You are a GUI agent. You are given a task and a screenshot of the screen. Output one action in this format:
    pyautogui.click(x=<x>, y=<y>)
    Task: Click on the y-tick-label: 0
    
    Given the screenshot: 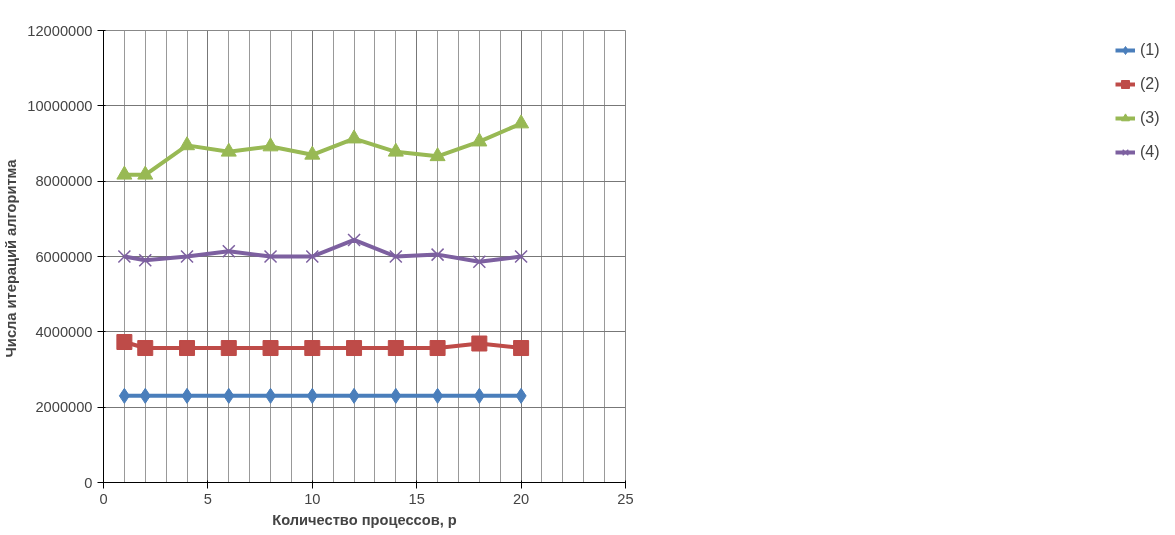 What is the action you would take?
    pyautogui.click(x=88, y=482)
    